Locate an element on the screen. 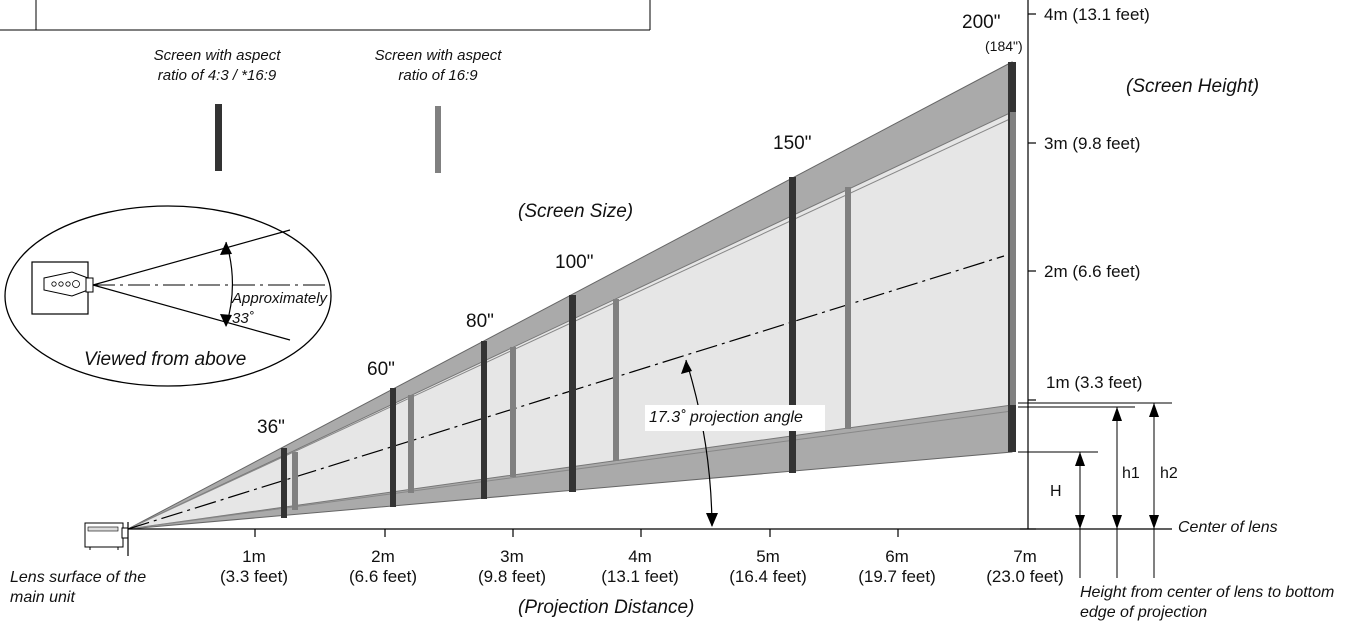  title-box is located at coordinates (325, 15).